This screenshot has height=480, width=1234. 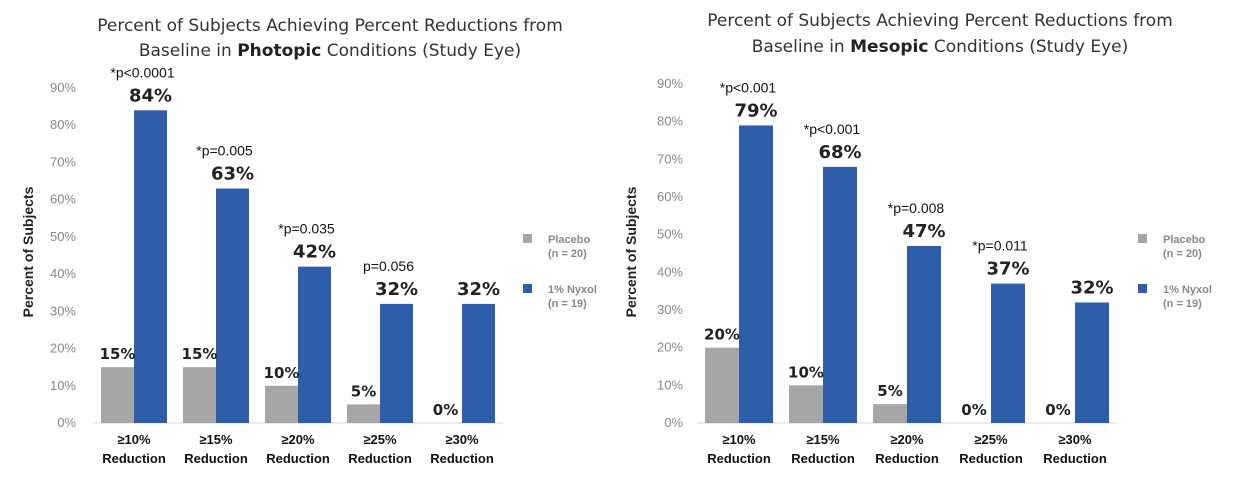 What do you see at coordinates (1187, 290) in the screenshot?
I see `legend-label: 1% Nyxol` at bounding box center [1187, 290].